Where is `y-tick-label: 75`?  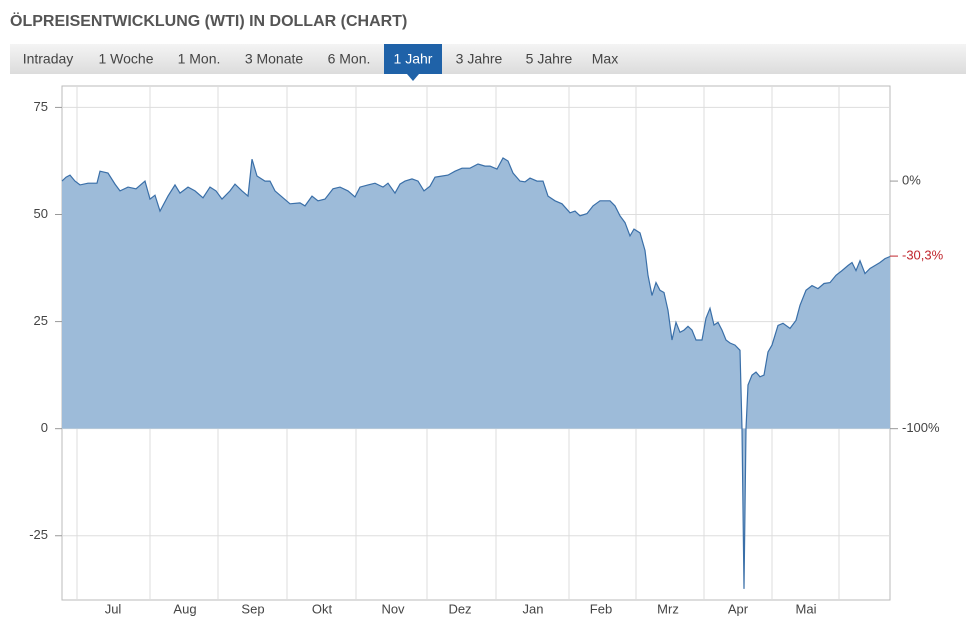 y-tick-label: 75 is located at coordinates (41, 106).